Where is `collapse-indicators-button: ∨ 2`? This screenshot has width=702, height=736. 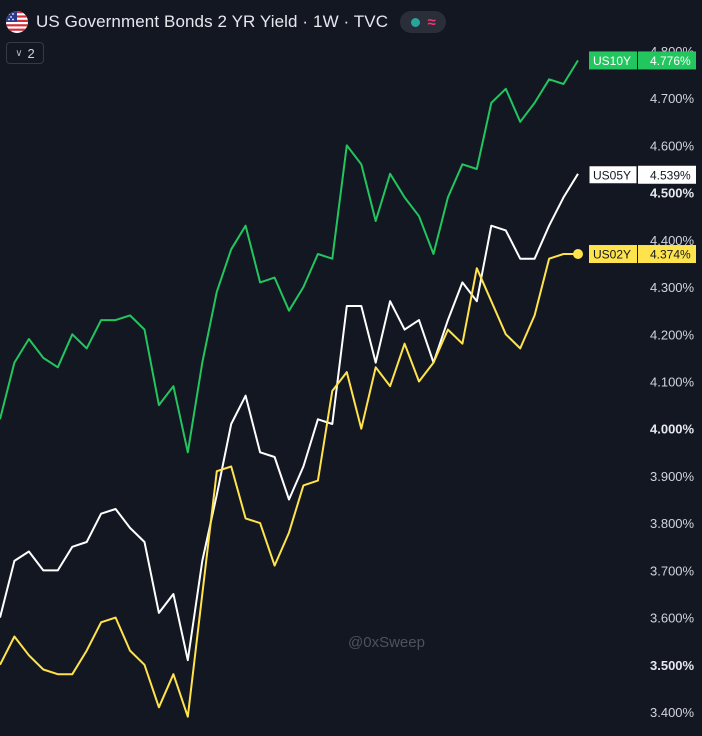 collapse-indicators-button: ∨ 2 is located at coordinates (25, 53).